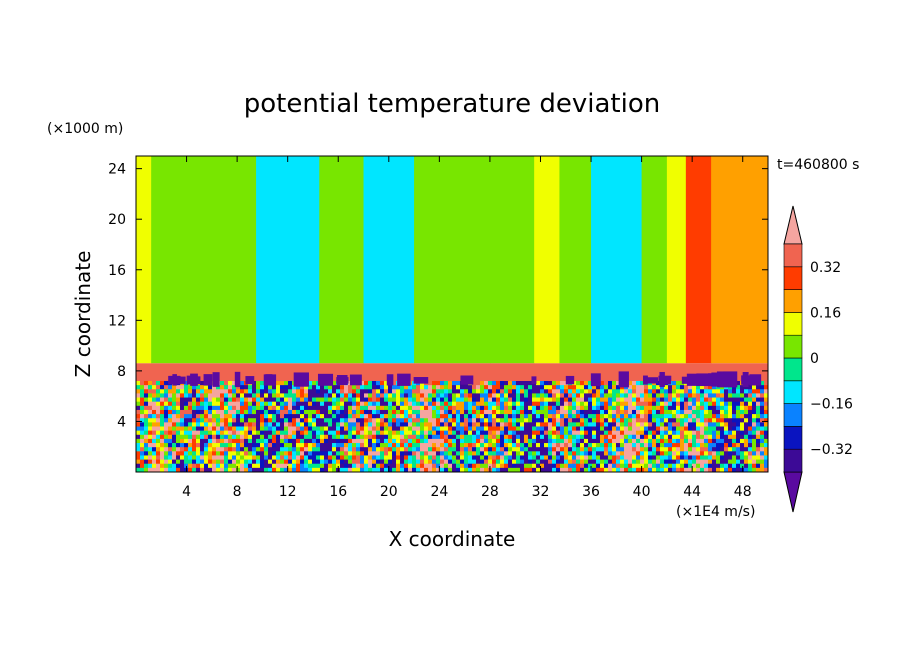  I want to click on heatmap-plume, so click(745, 379).